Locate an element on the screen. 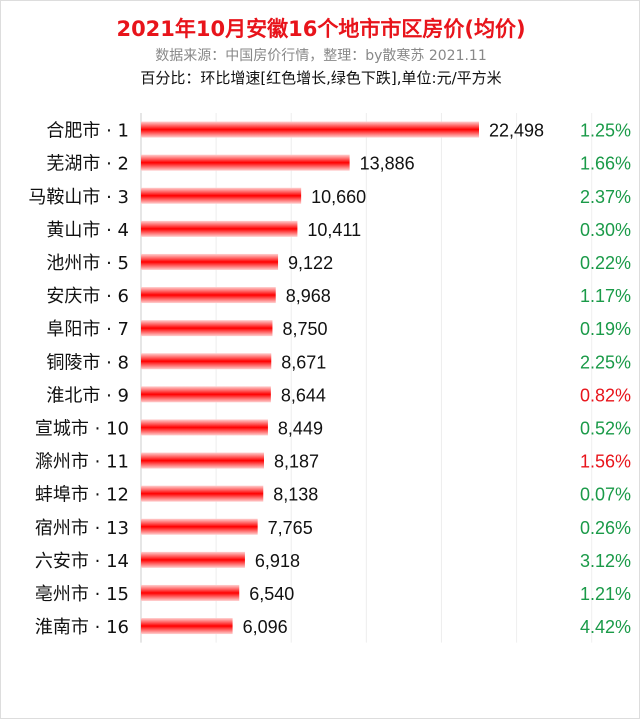 The image size is (640, 719). category-label: 合肥市 · 1 is located at coordinates (87, 131).